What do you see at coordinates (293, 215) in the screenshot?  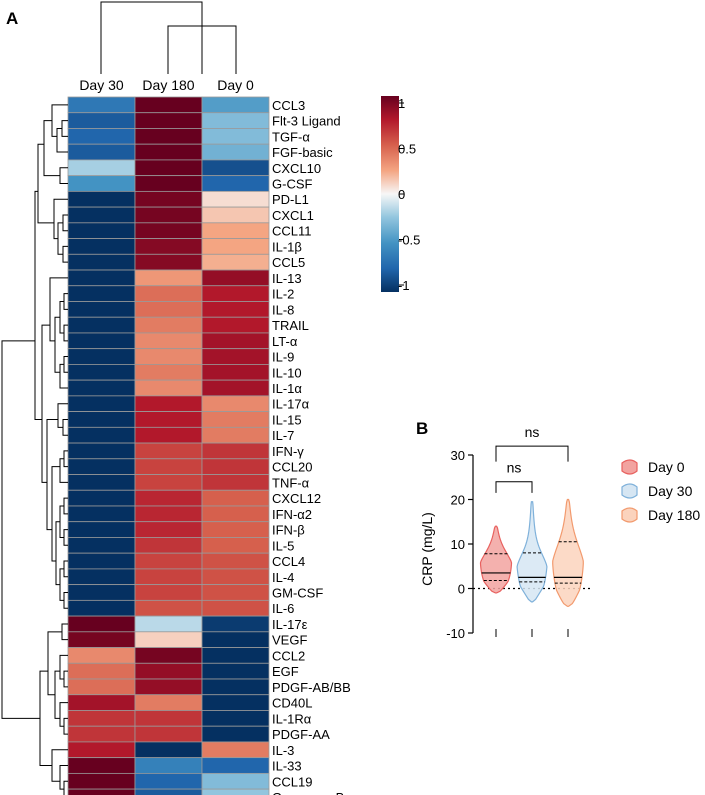 I see `row-label: CXCL1` at bounding box center [293, 215].